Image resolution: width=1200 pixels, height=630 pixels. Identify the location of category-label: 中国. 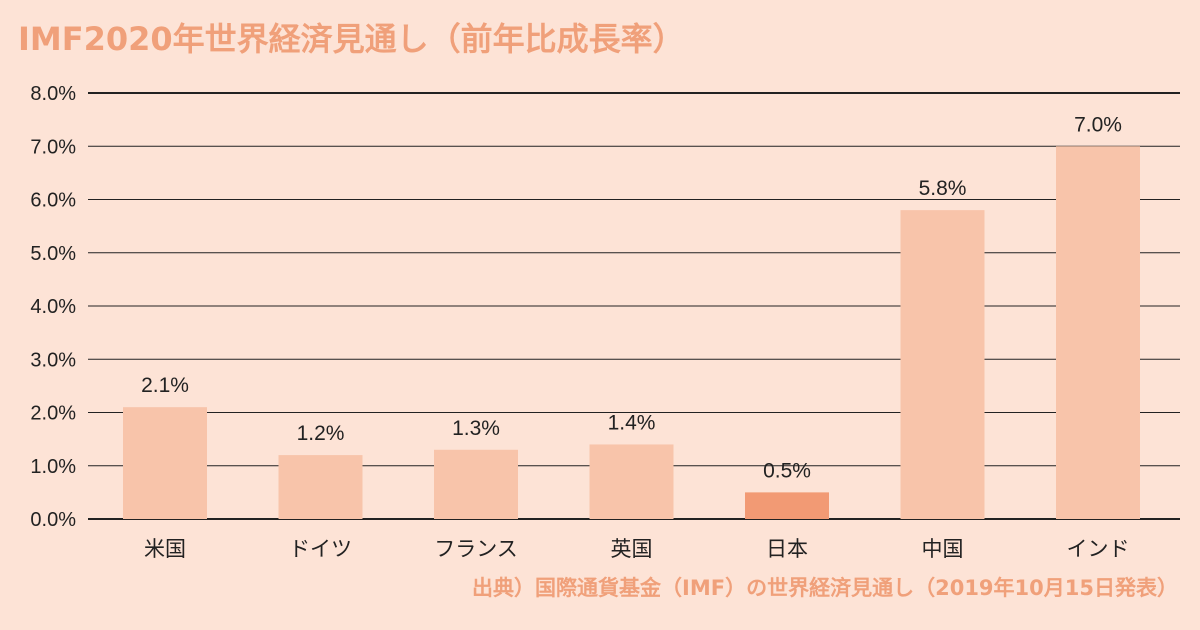
(943, 549).